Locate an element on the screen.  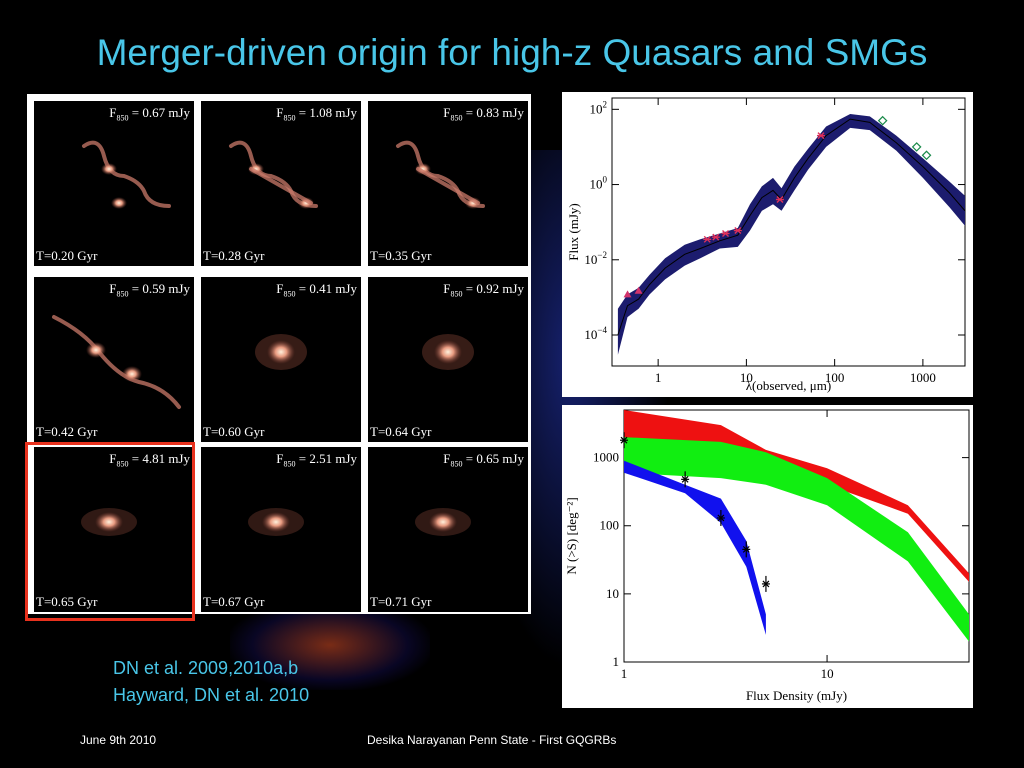
panel-time-label: T=0.20 Gyr is located at coordinates (67, 255).